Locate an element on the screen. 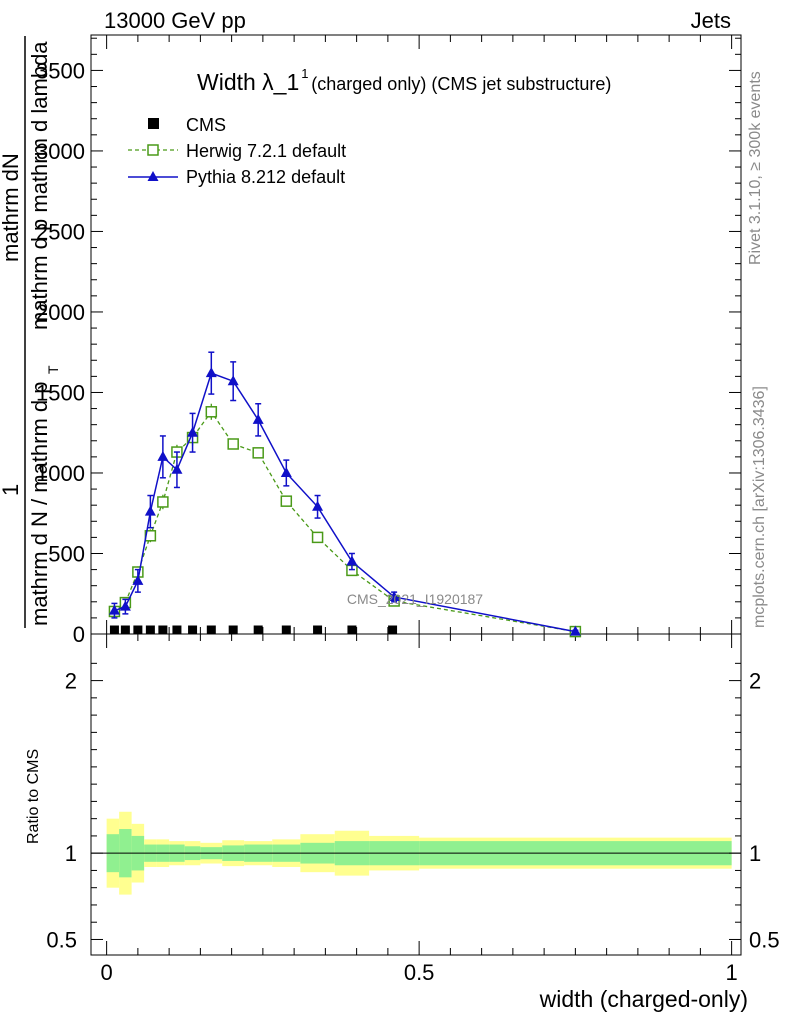  x-tick-label: 1 is located at coordinates (732, 972).